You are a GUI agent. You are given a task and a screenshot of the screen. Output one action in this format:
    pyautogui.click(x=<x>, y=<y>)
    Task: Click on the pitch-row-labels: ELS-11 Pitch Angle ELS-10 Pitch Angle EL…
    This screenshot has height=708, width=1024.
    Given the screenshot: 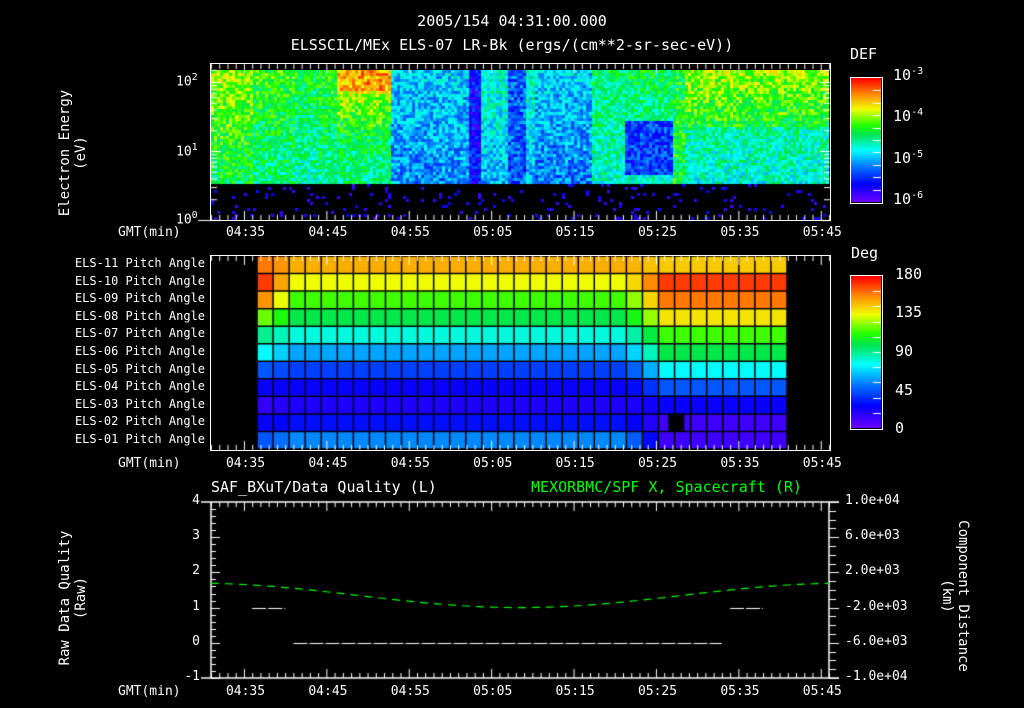 What is the action you would take?
    pyautogui.click(x=102, y=352)
    